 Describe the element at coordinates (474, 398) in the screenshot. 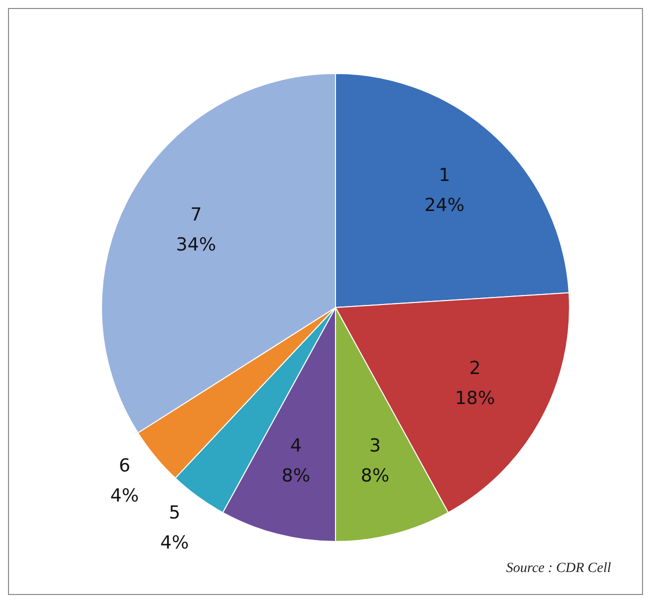

I see `data-label: 18%` at that location.